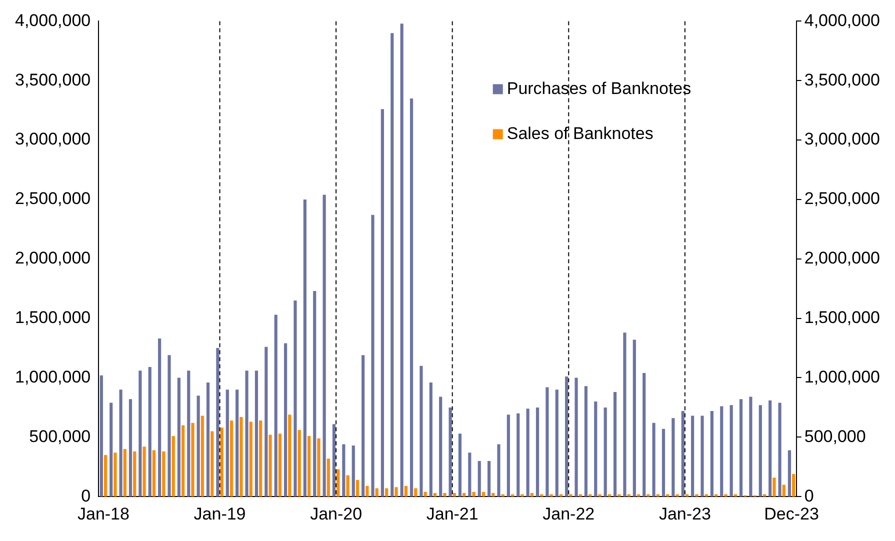  What do you see at coordinates (842, 80) in the screenshot?
I see `y2-tick-label: 3,500,000` at bounding box center [842, 80].